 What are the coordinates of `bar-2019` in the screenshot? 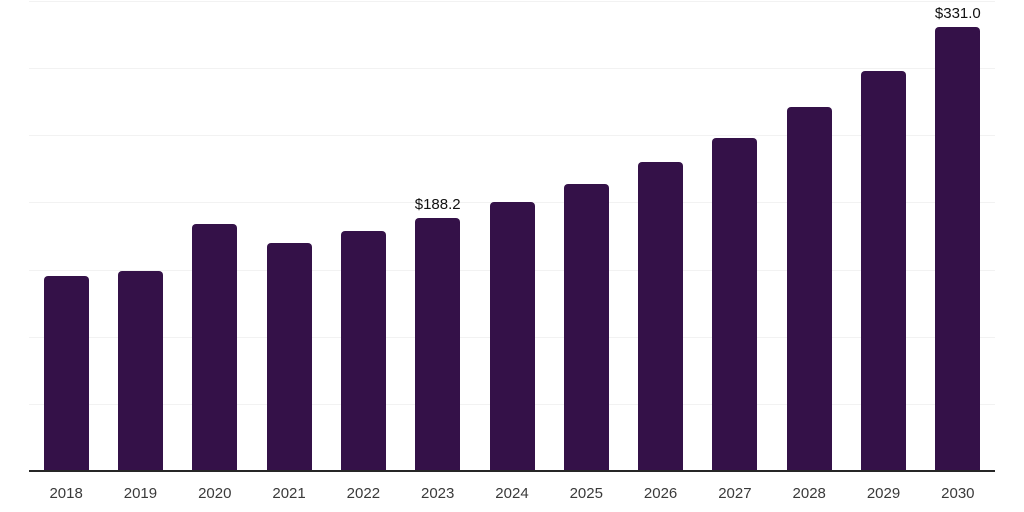 It's located at (140, 371).